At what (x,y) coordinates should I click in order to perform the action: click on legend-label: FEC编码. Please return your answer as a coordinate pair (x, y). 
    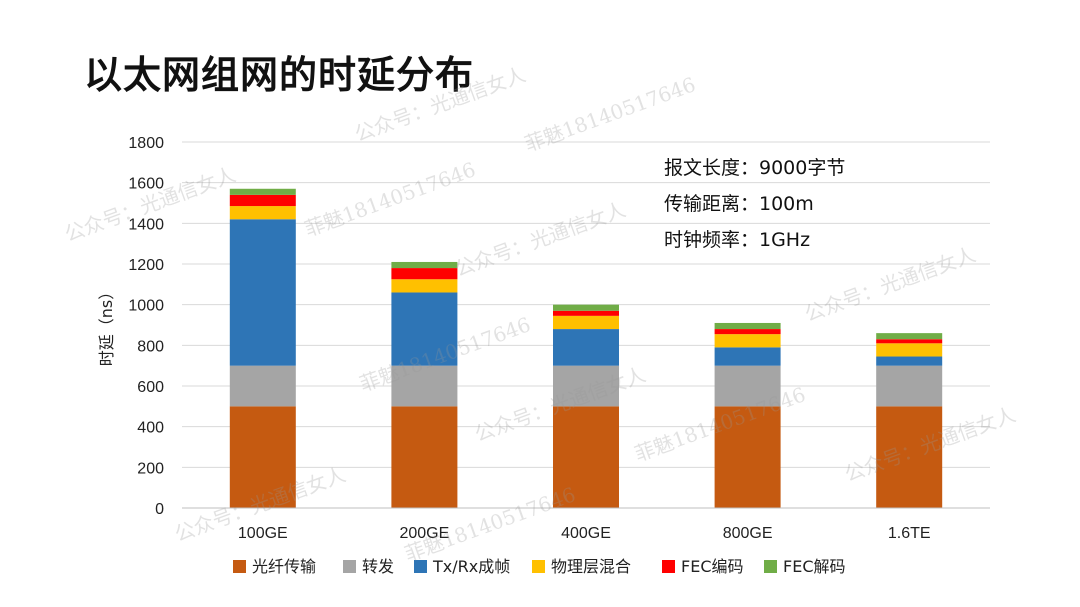
    Looking at the image, I should click on (712, 566).